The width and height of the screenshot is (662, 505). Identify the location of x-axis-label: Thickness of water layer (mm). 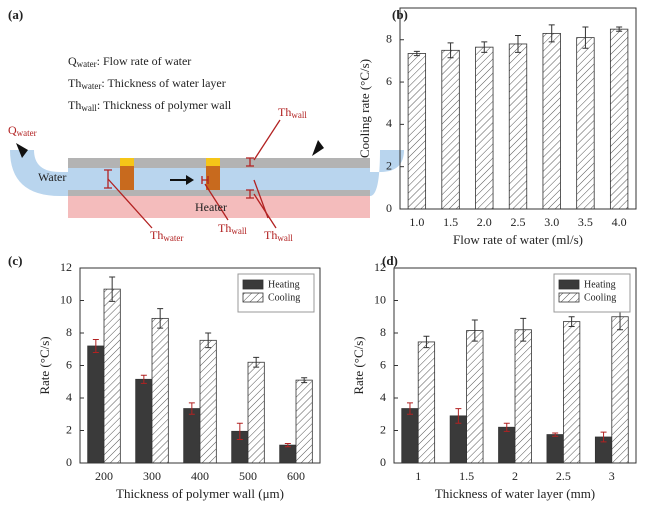
(515, 493).